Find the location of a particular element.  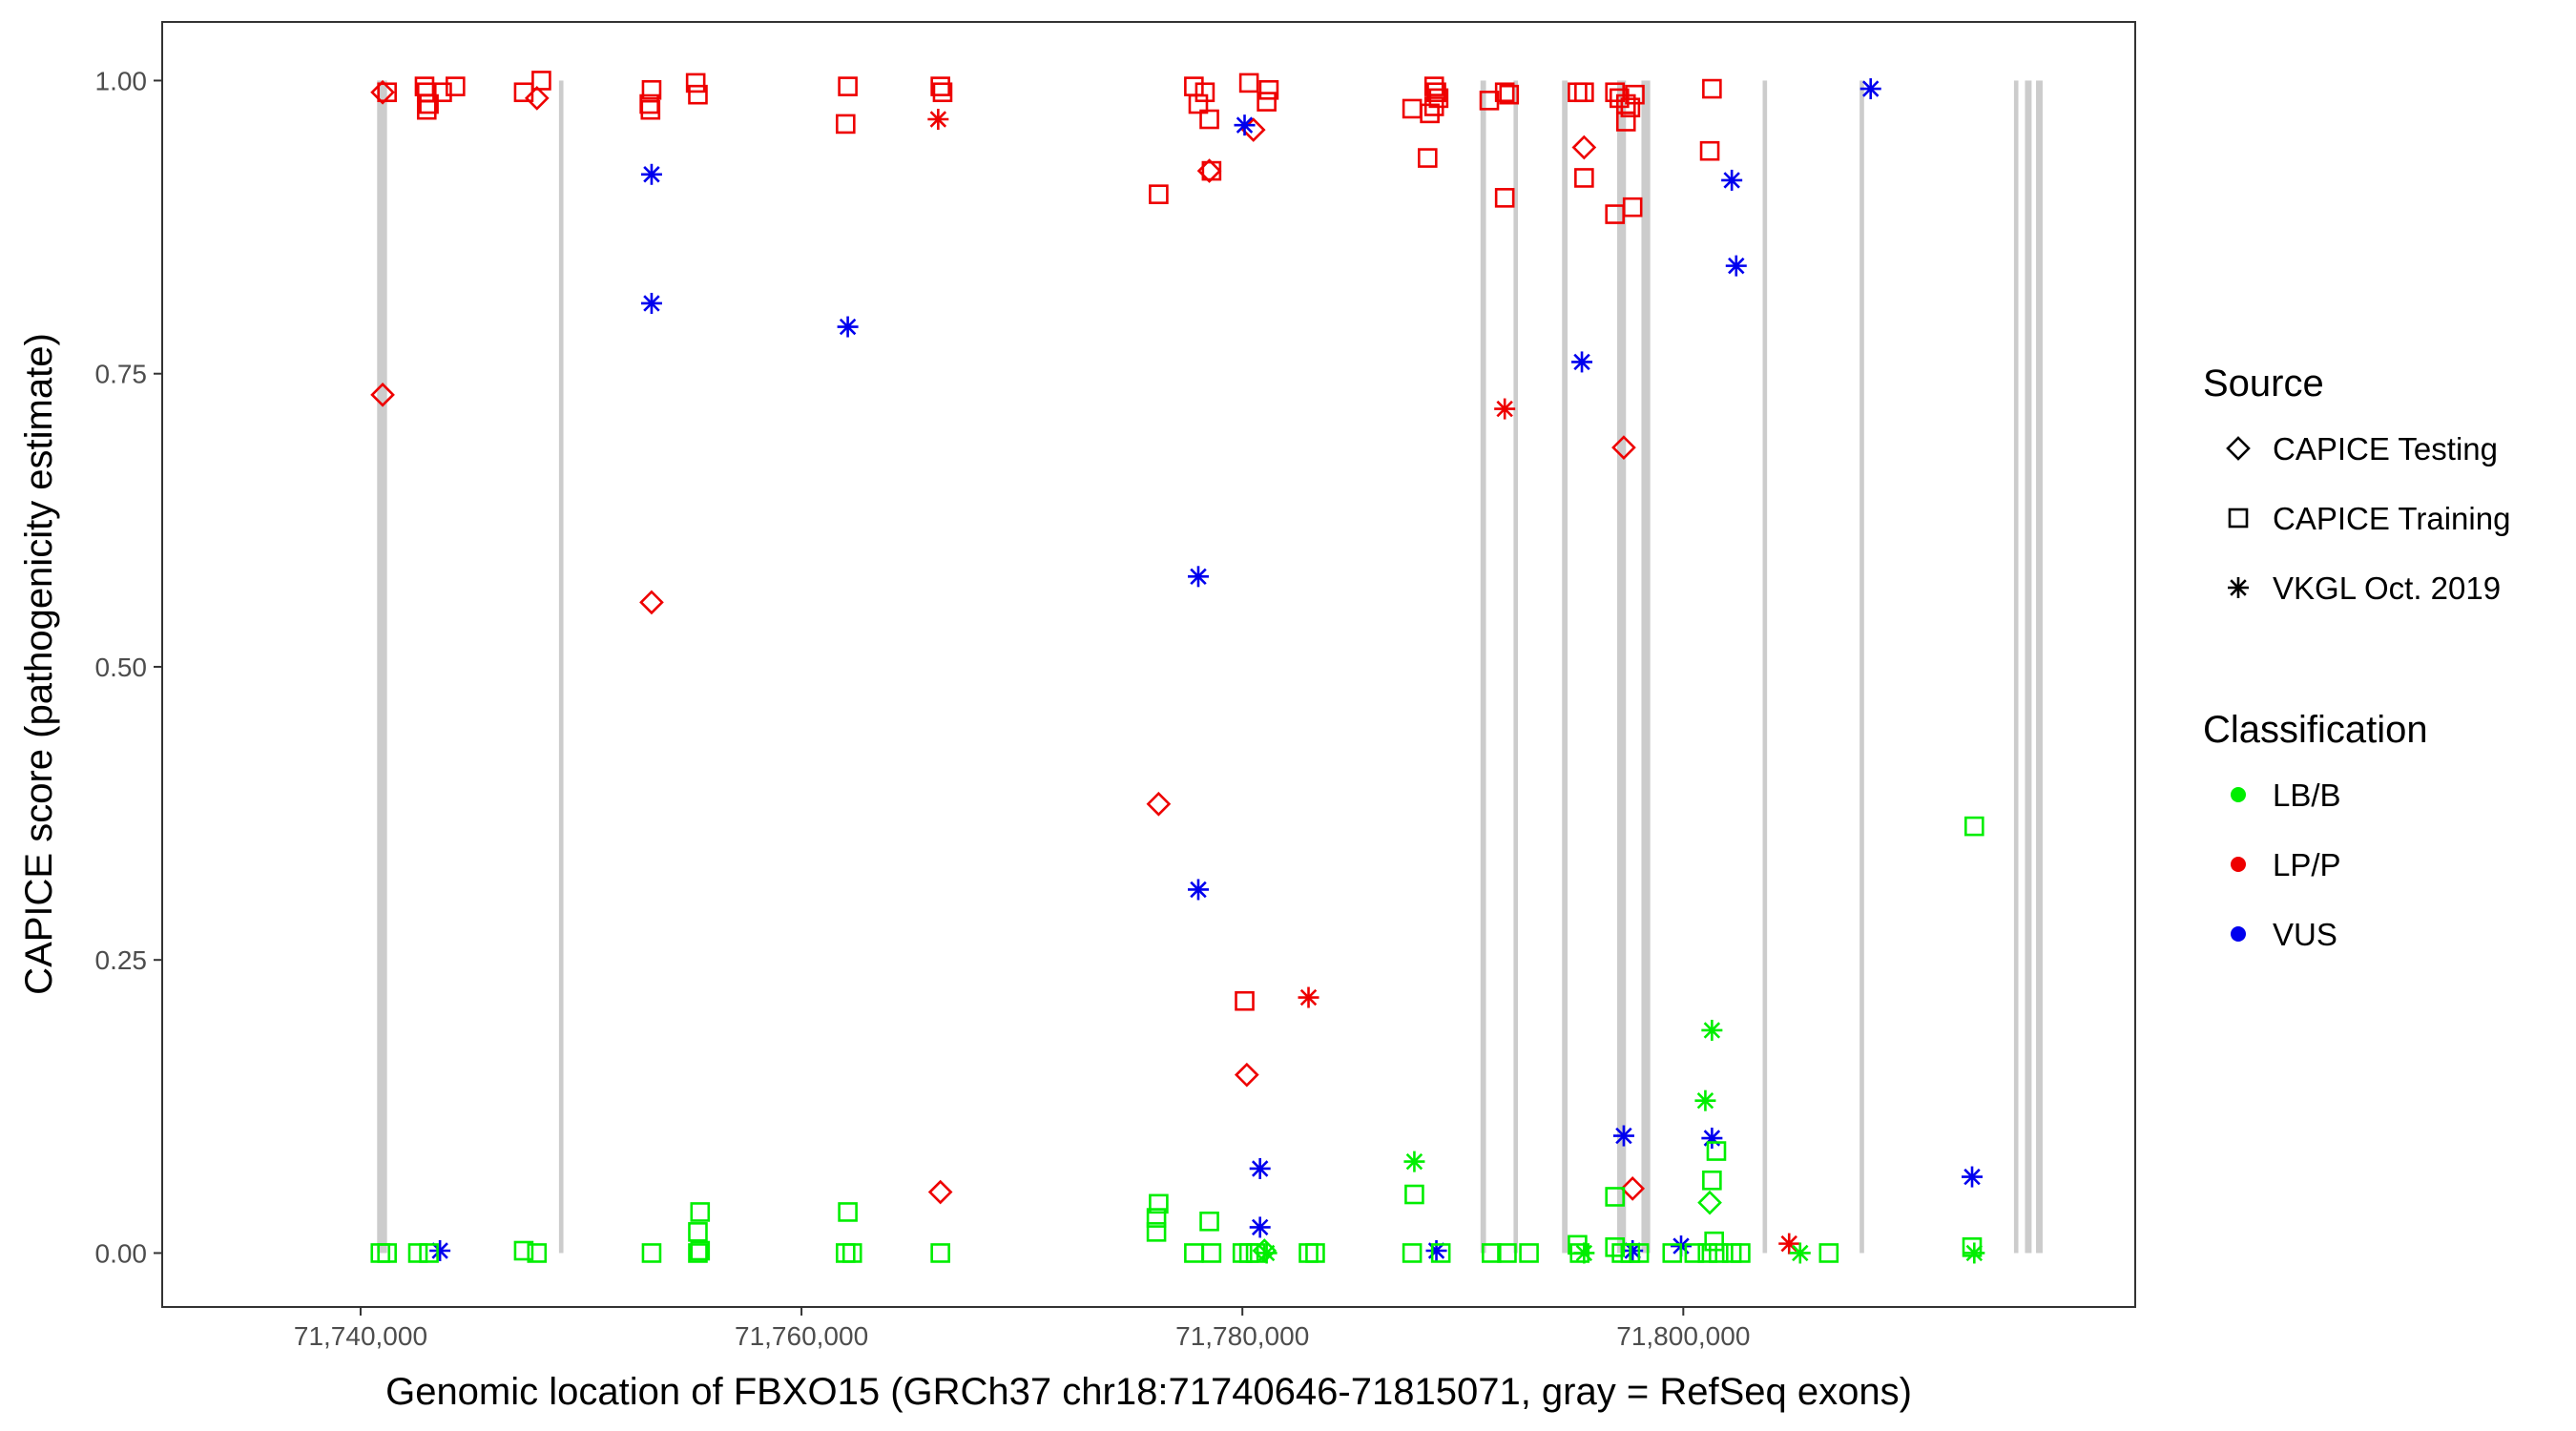

x-axis: 71,740,000 71,760,000 71,780,000 71,800,000 is located at coordinates (1022, 1329).